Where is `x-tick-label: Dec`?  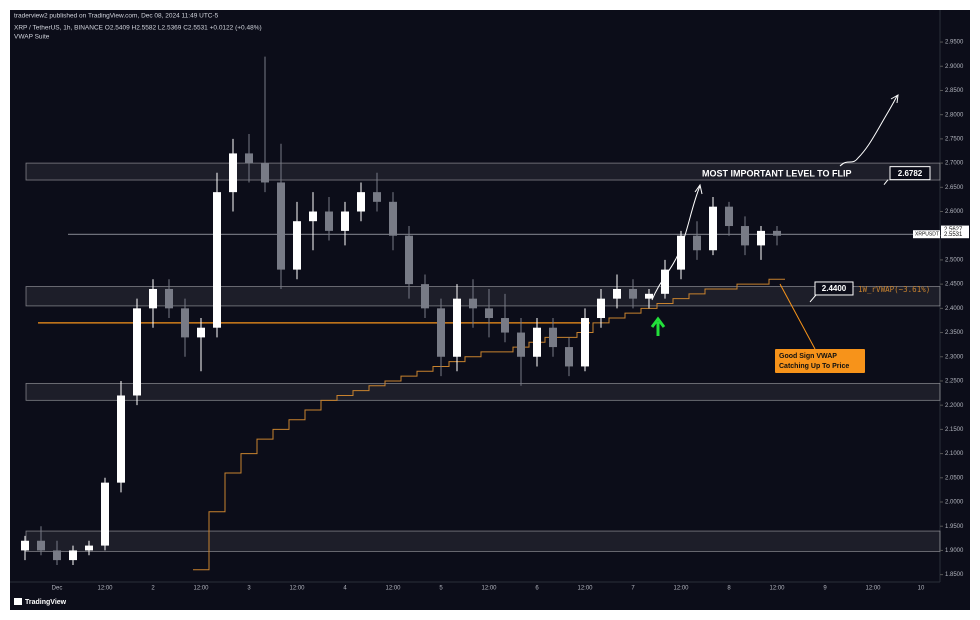
x-tick-label: Dec is located at coordinates (57, 589).